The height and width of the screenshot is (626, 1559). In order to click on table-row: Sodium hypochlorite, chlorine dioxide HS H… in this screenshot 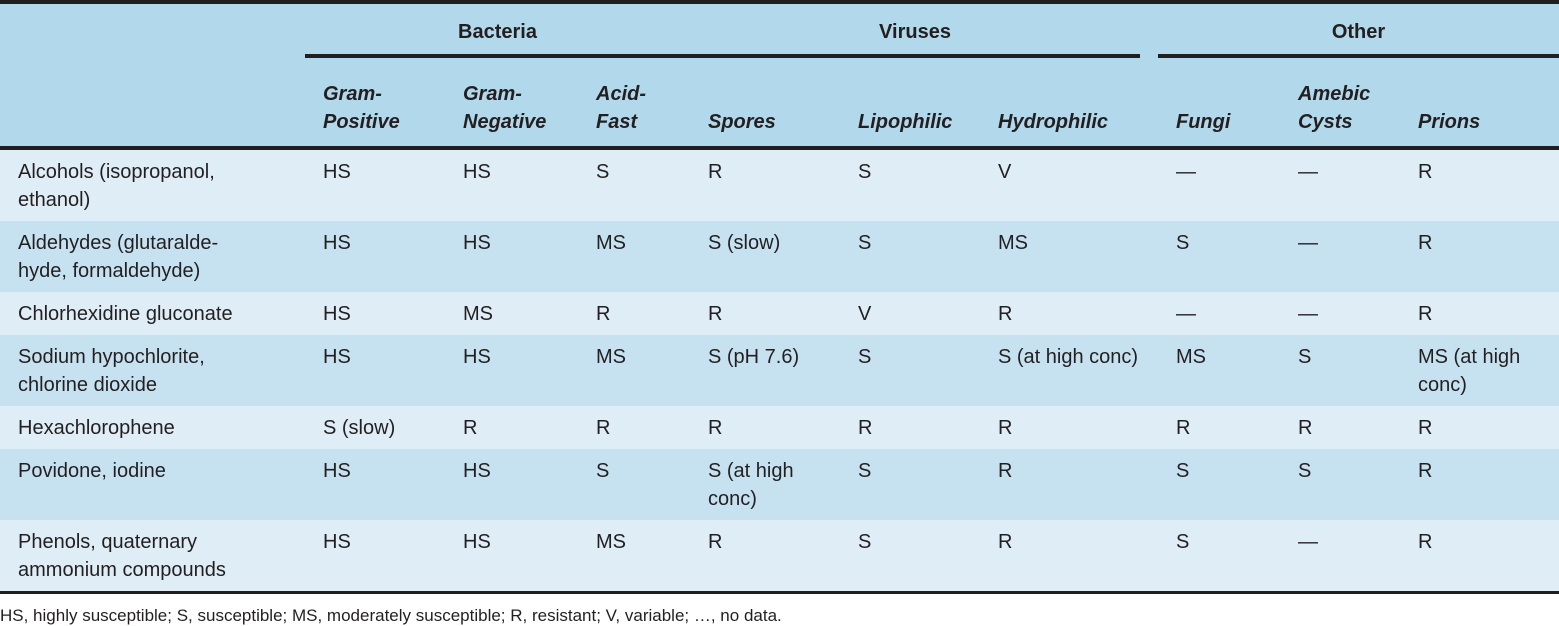, I will do `click(779, 370)`.